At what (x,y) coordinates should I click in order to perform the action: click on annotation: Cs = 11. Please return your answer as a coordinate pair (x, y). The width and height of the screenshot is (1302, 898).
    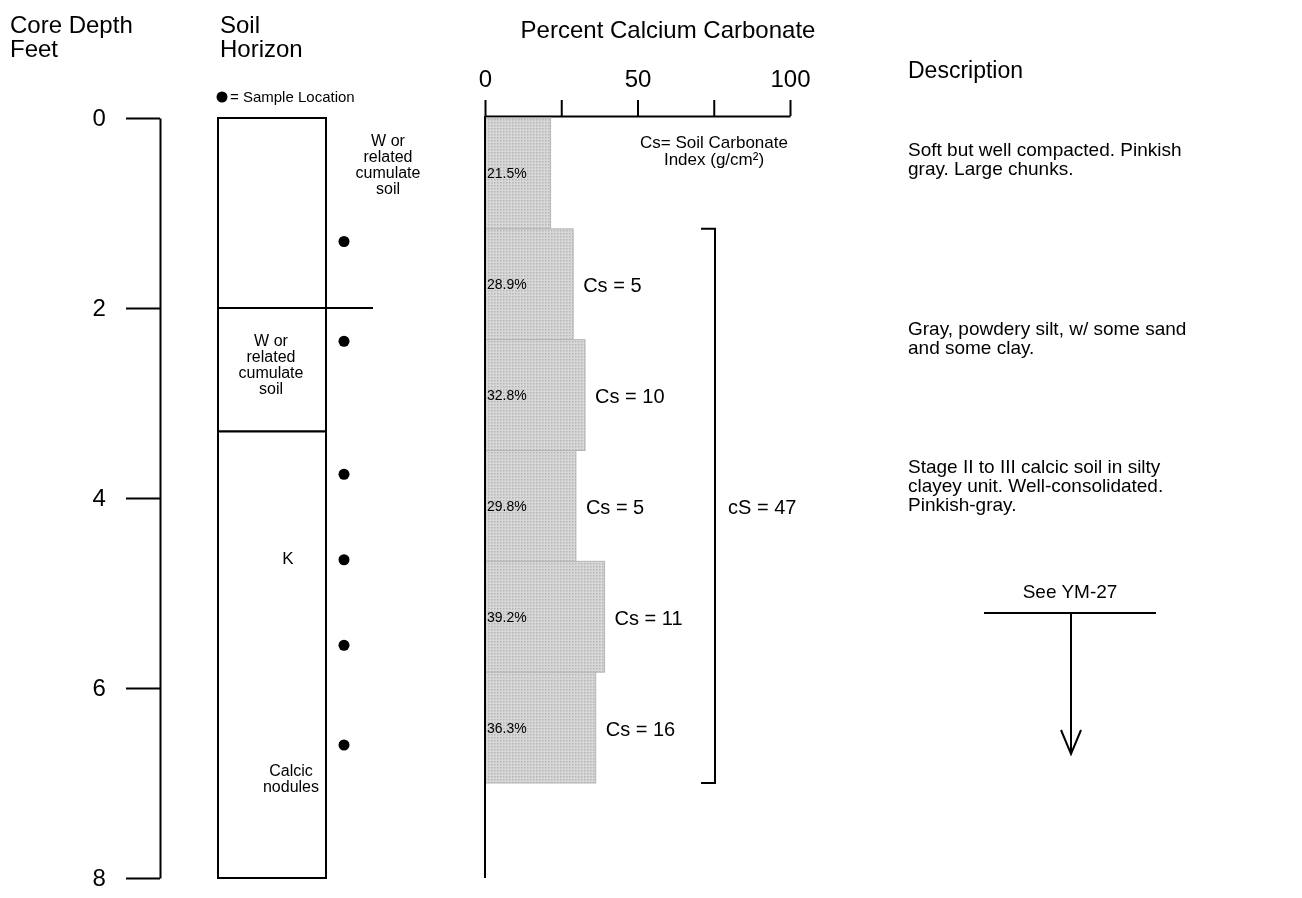
    Looking at the image, I should click on (648, 617).